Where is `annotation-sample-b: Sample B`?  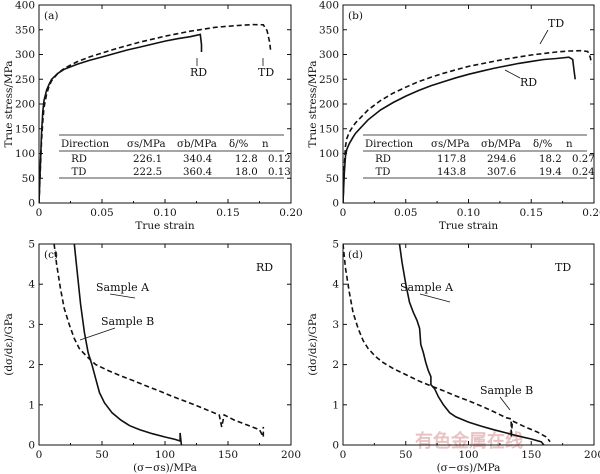 annotation-sample-b: Sample B is located at coordinates (506, 390).